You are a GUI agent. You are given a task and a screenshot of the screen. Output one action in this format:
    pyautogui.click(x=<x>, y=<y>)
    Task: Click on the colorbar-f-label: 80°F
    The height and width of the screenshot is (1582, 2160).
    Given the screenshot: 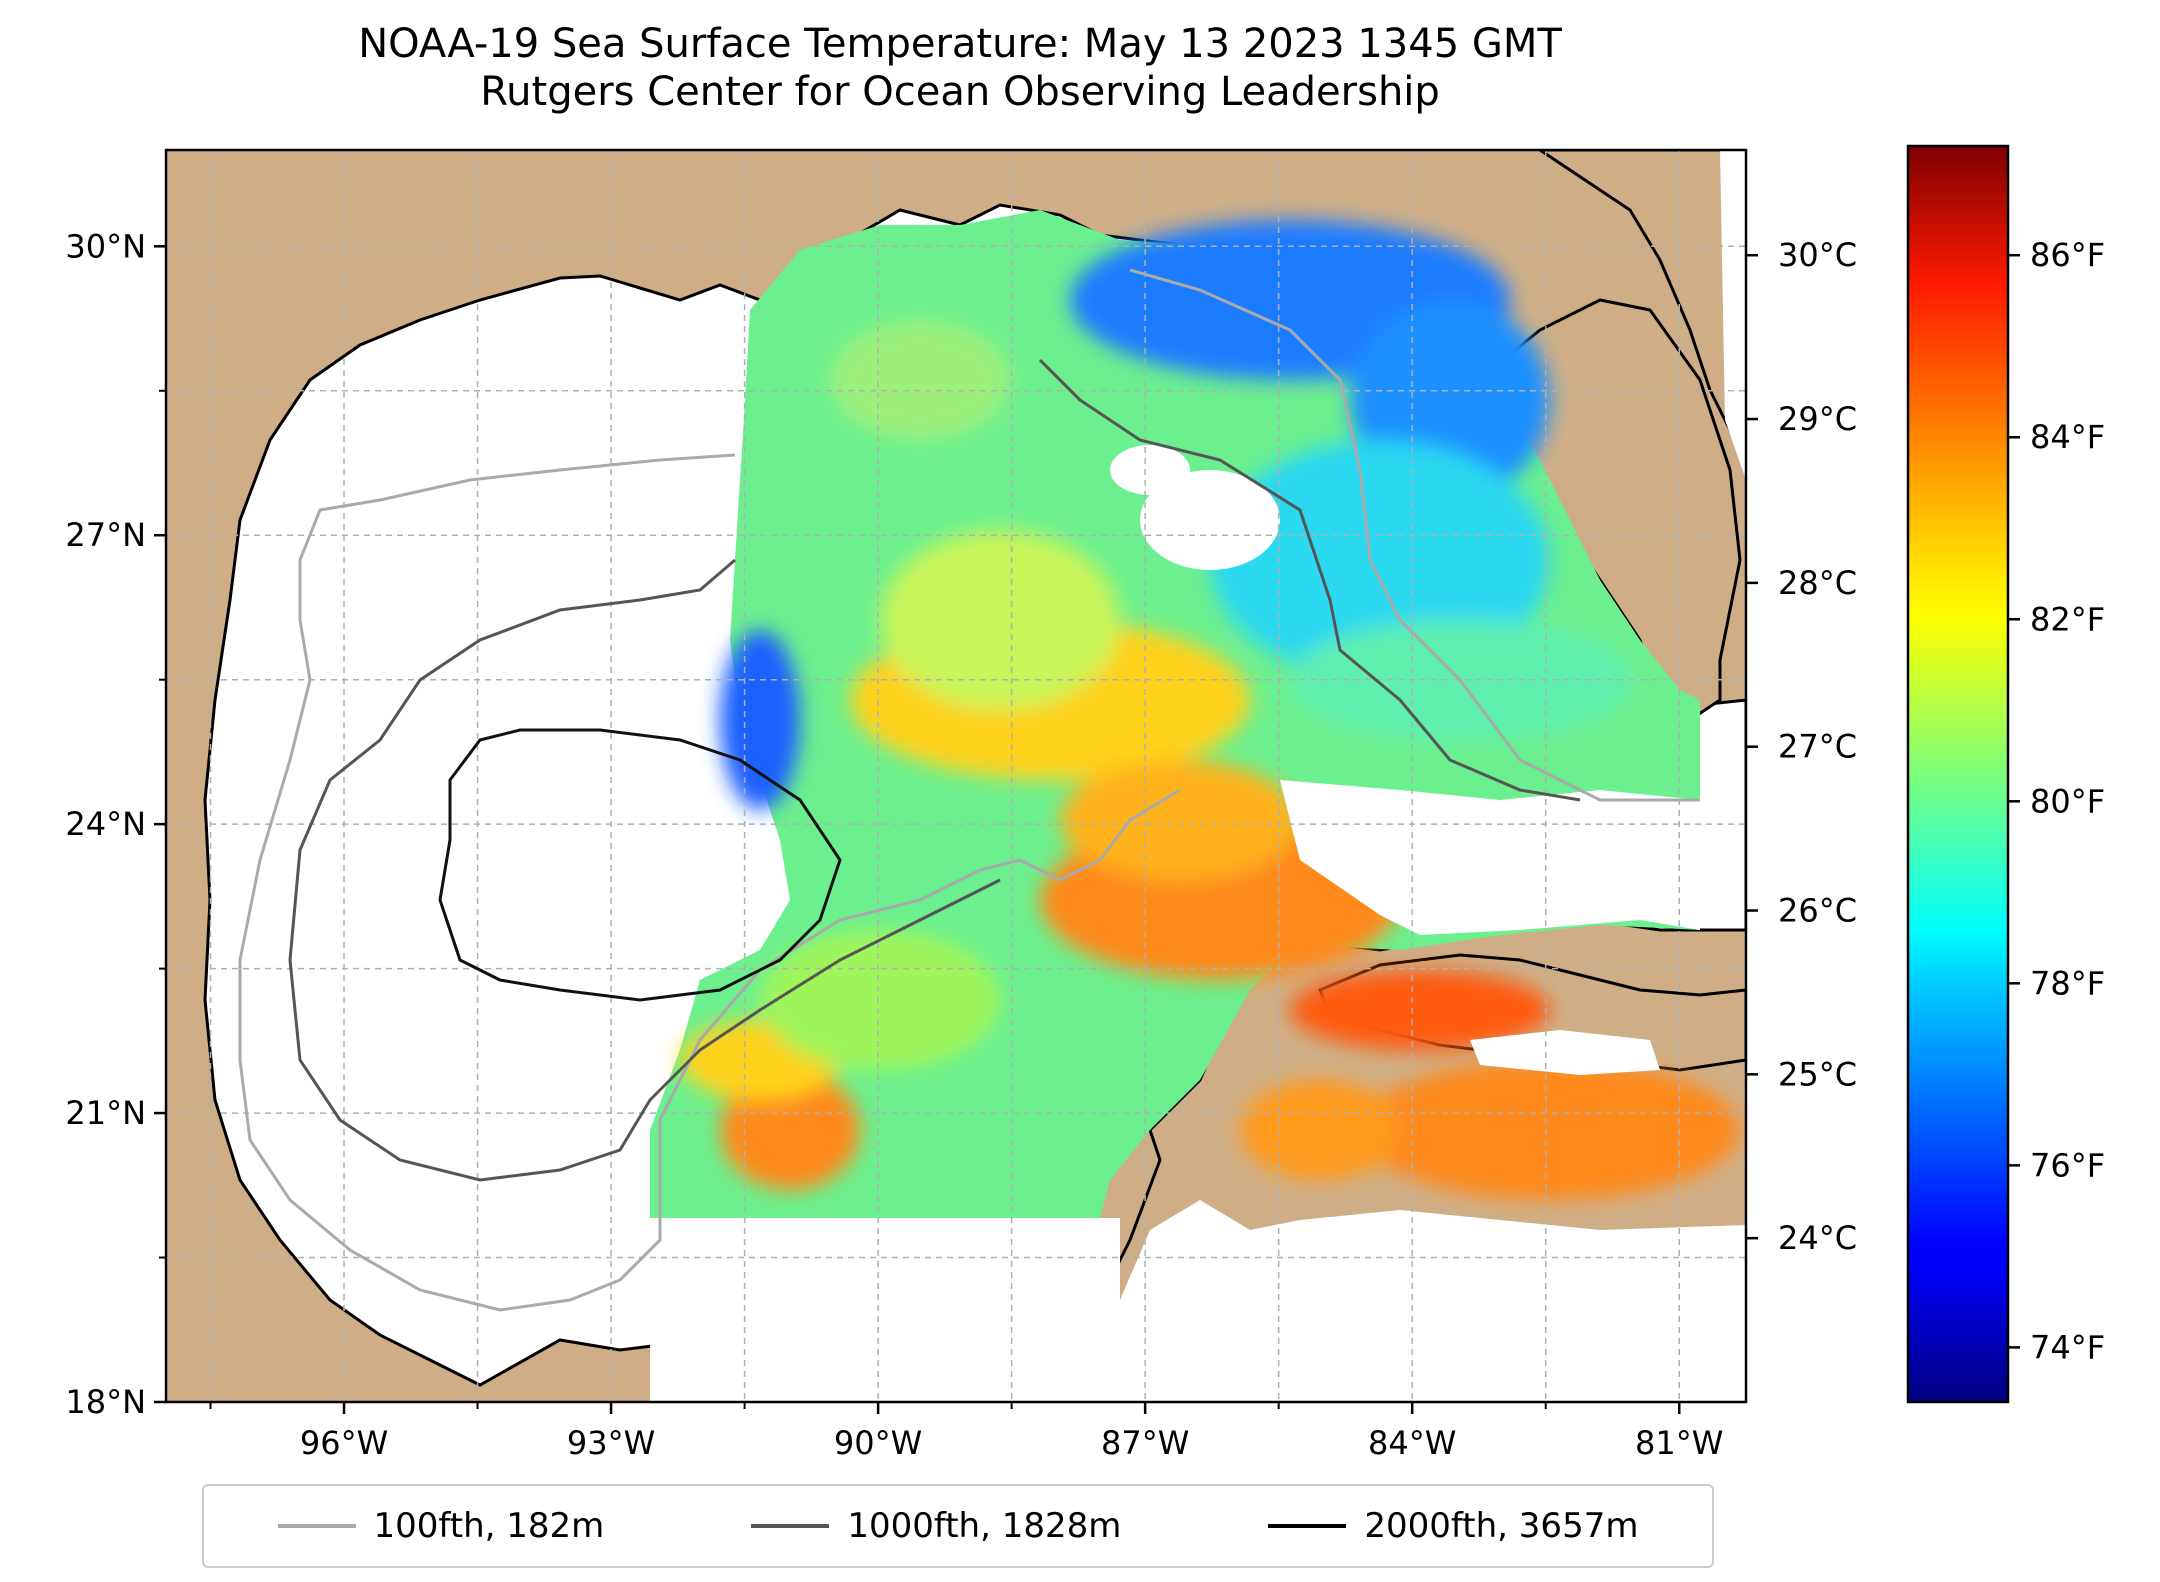 What is the action you would take?
    pyautogui.click(x=2067, y=801)
    